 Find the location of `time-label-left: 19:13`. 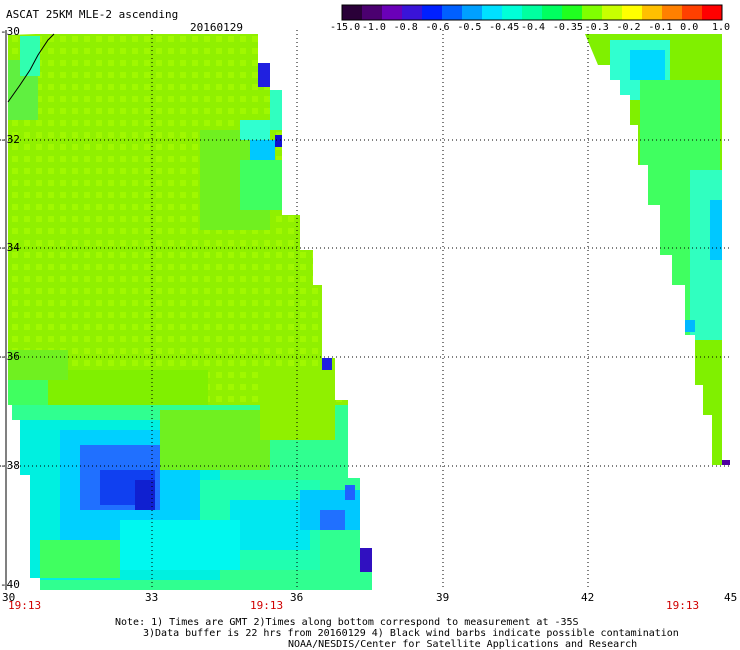

time-label-left: 19:13 is located at coordinates (25, 605).